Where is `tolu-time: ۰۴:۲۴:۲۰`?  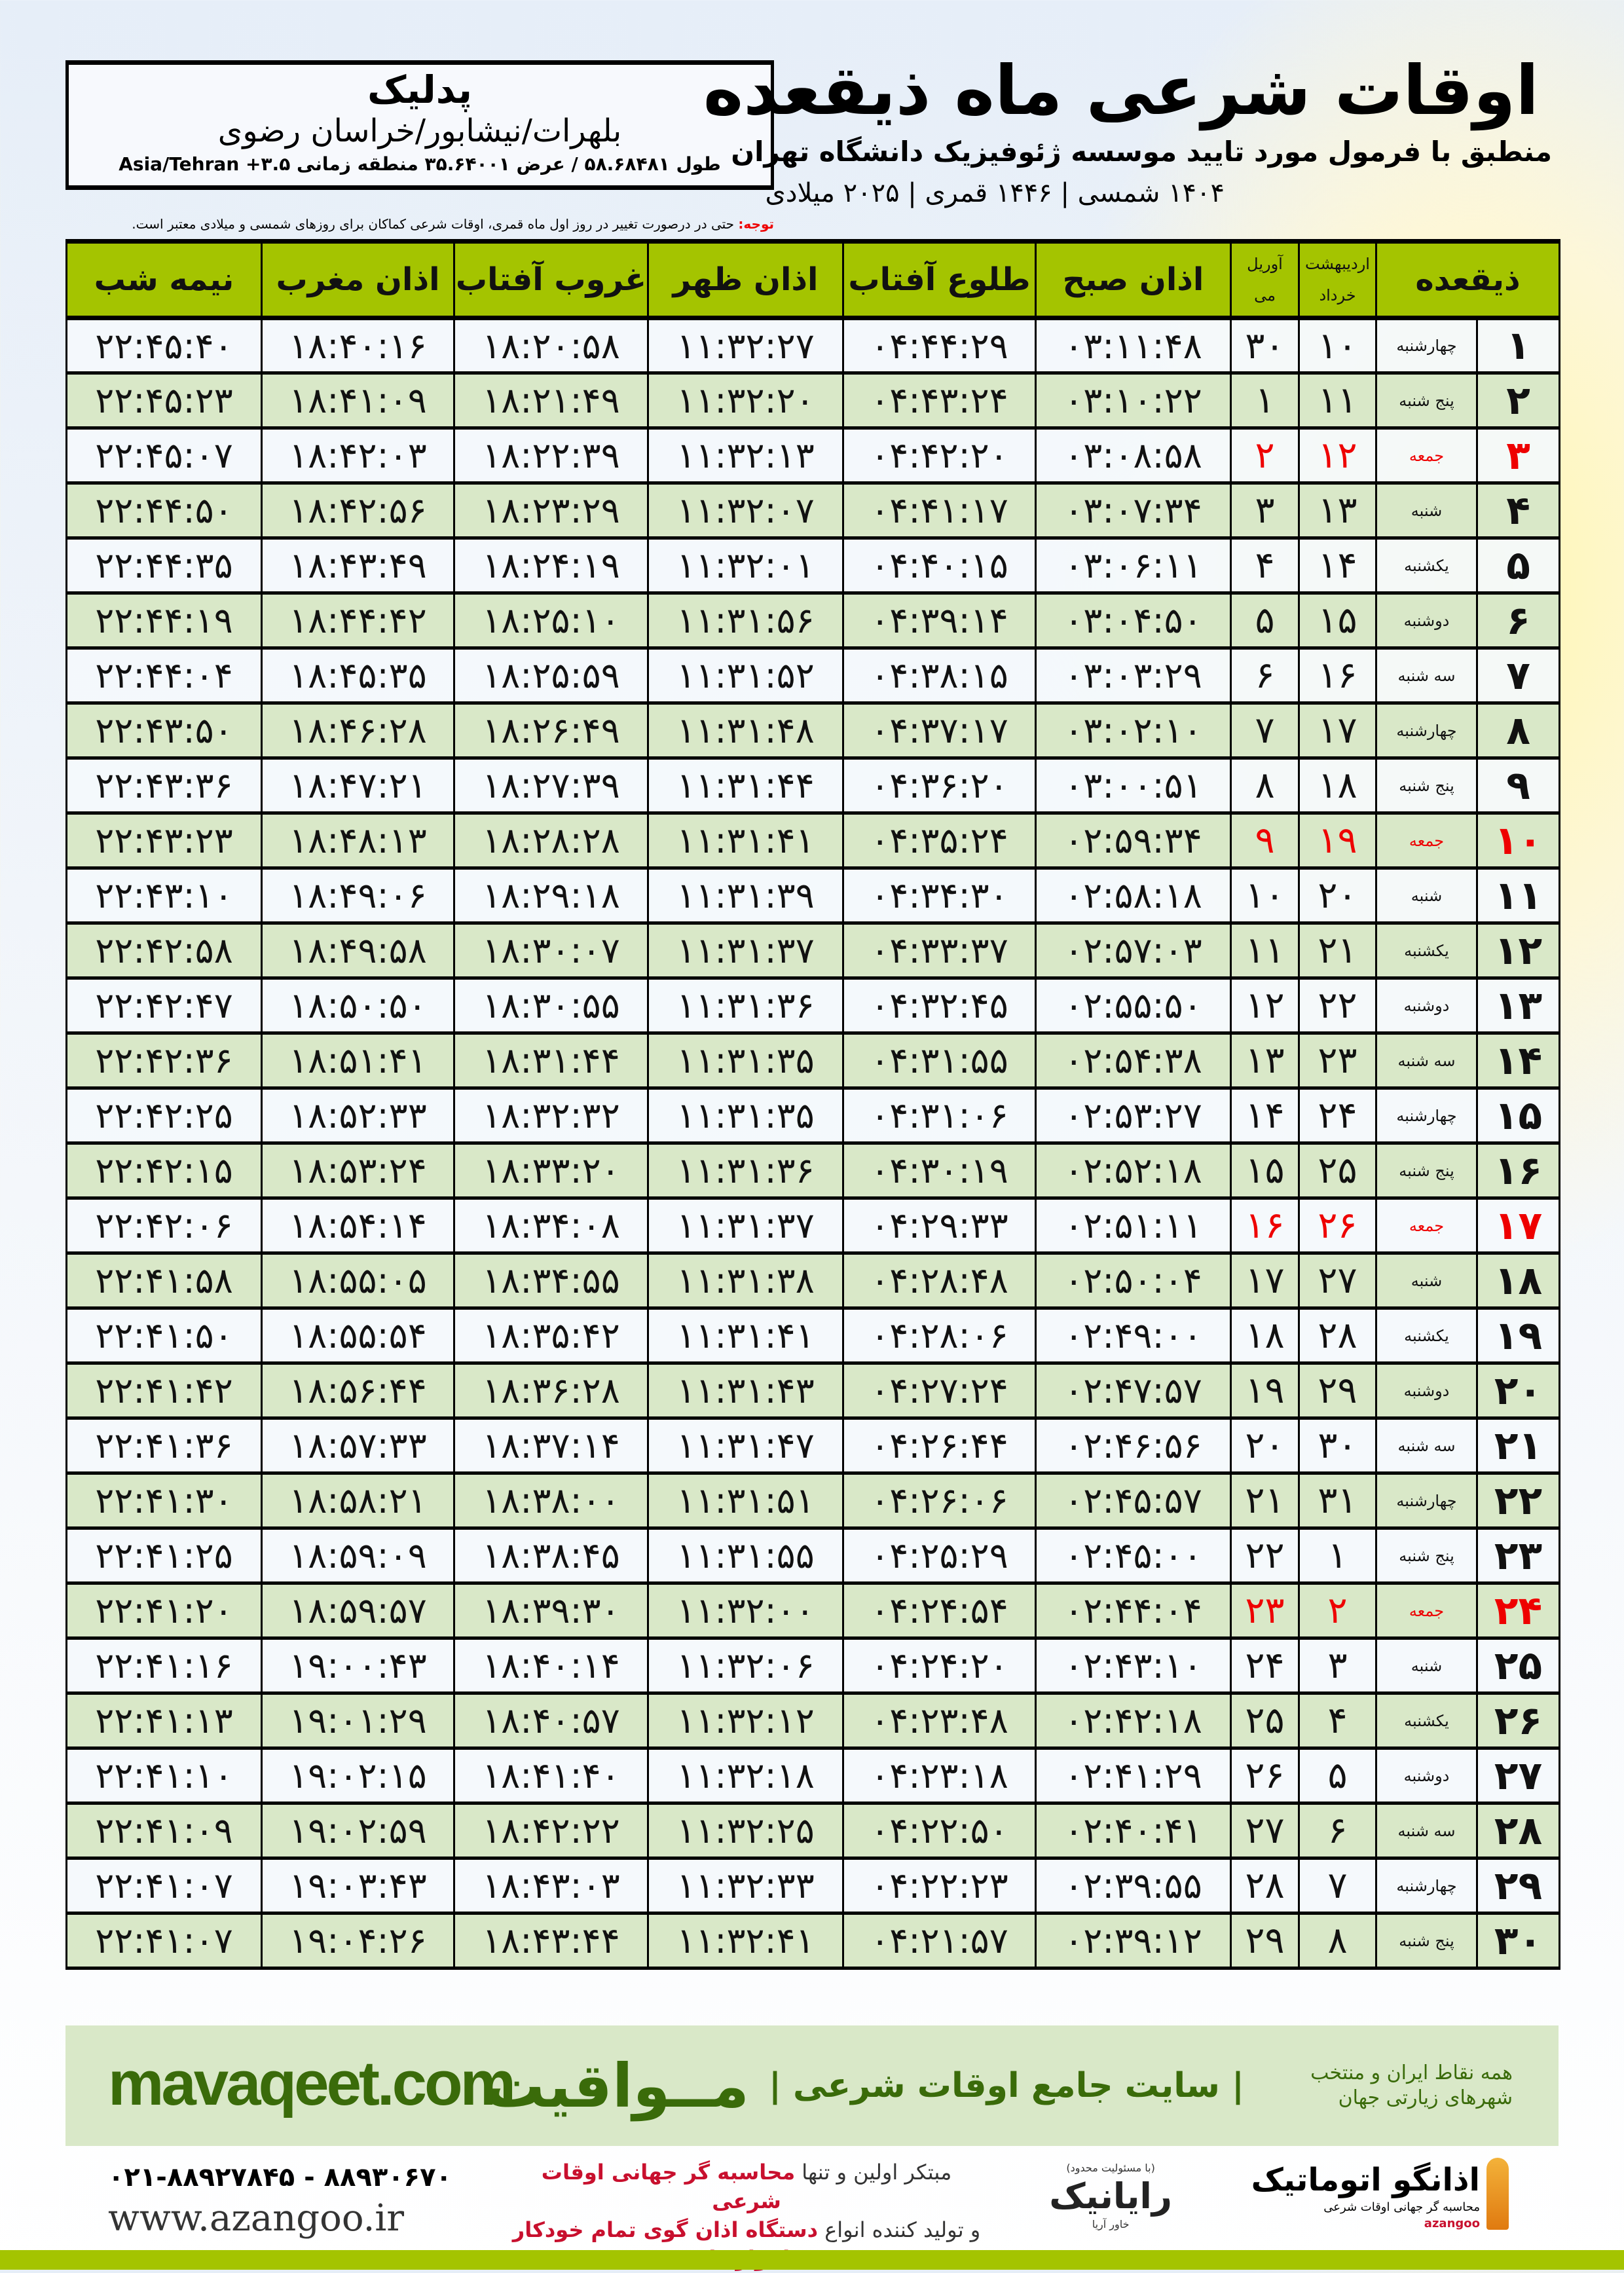
tolu-time: ۰۴:۲۴:۲۰ is located at coordinates (939, 1665).